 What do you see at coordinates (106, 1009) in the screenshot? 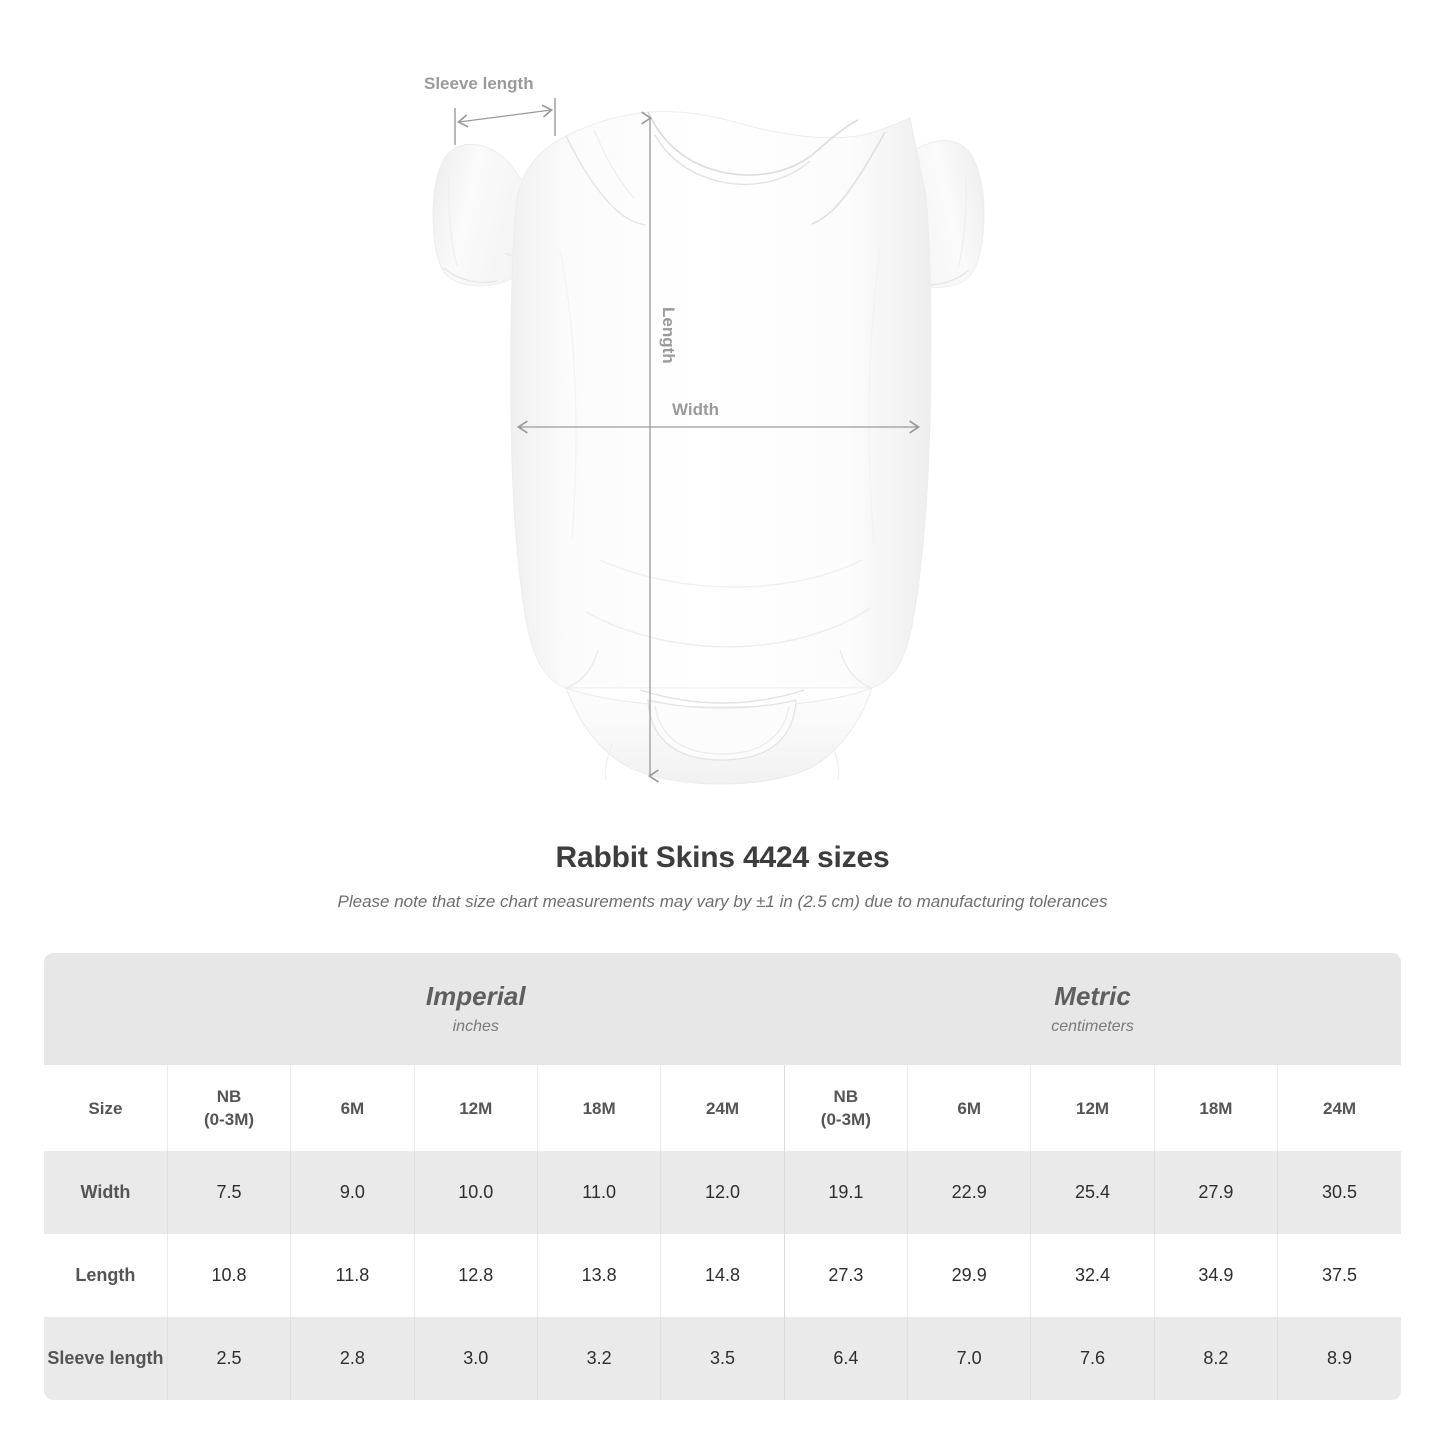
I see `unit-banner-spacer` at bounding box center [106, 1009].